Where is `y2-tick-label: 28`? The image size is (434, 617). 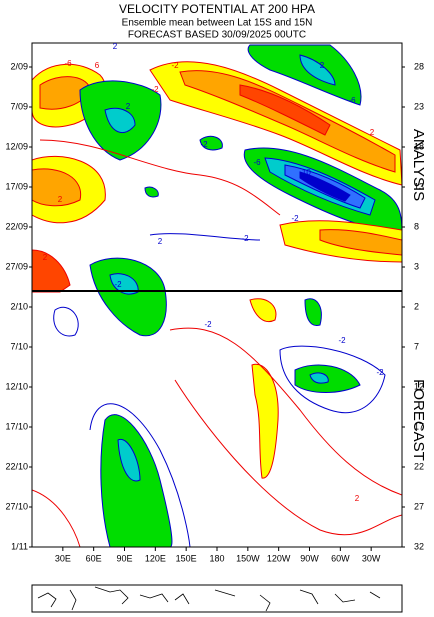 y2-tick-label: 28 is located at coordinates (419, 66).